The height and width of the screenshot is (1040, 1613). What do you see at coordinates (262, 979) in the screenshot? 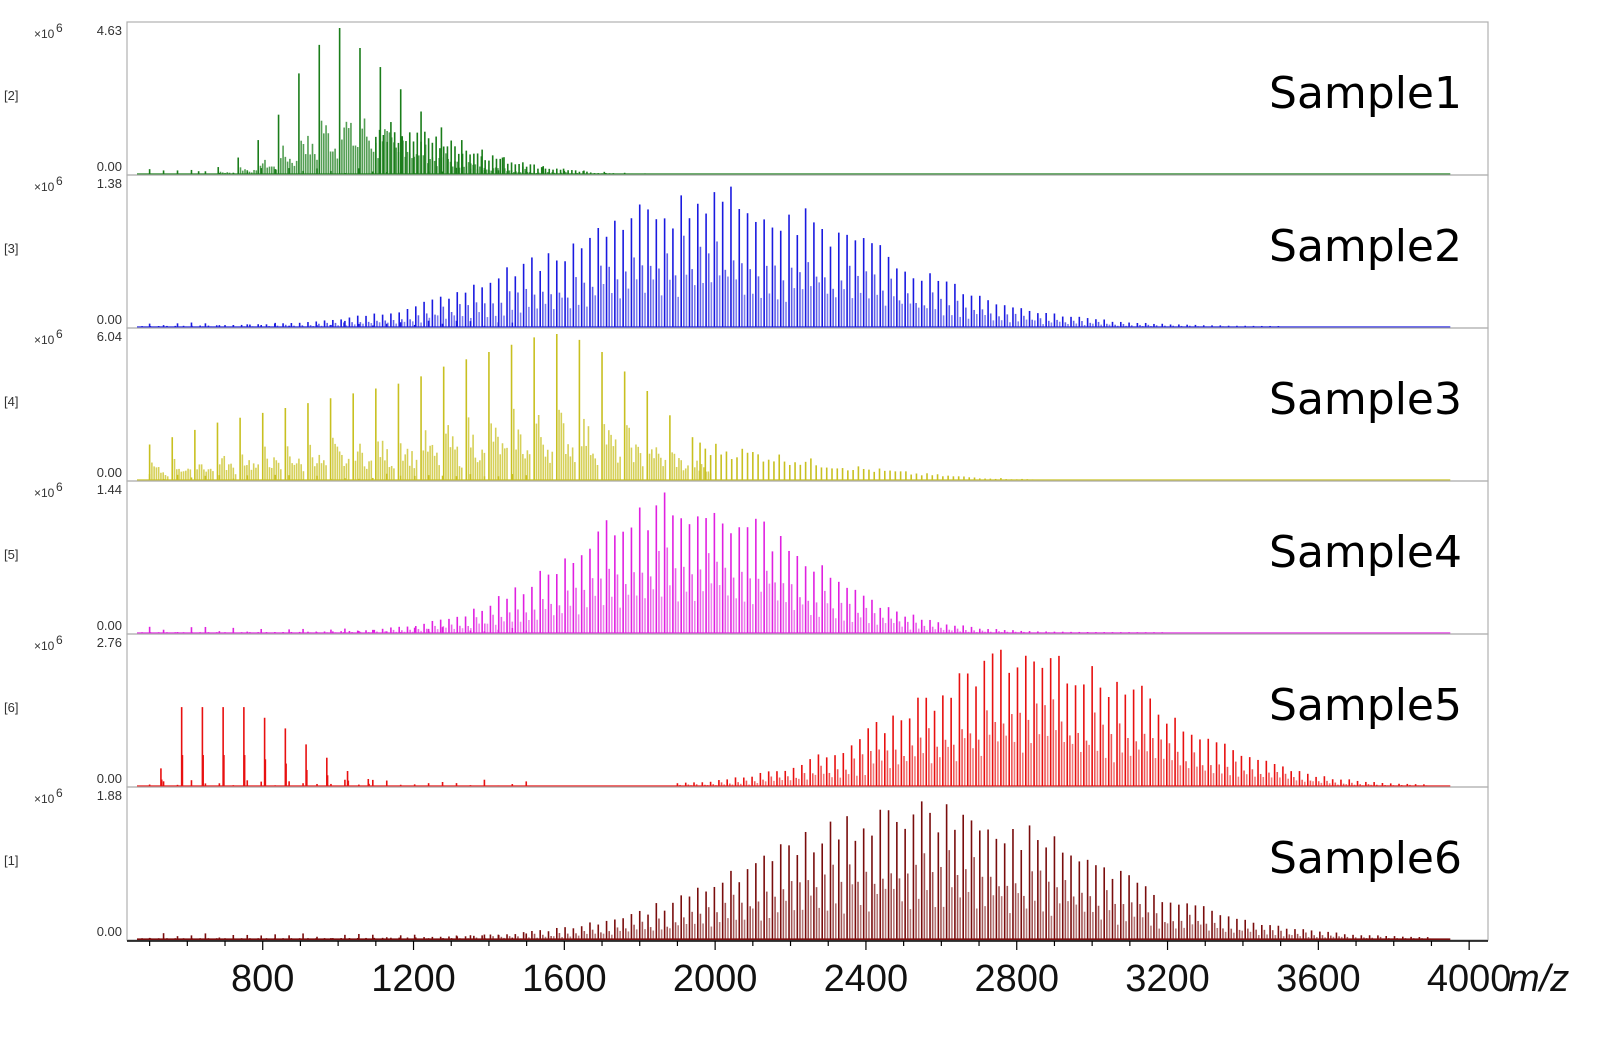
I see `x-tick-label: 800` at bounding box center [262, 979].